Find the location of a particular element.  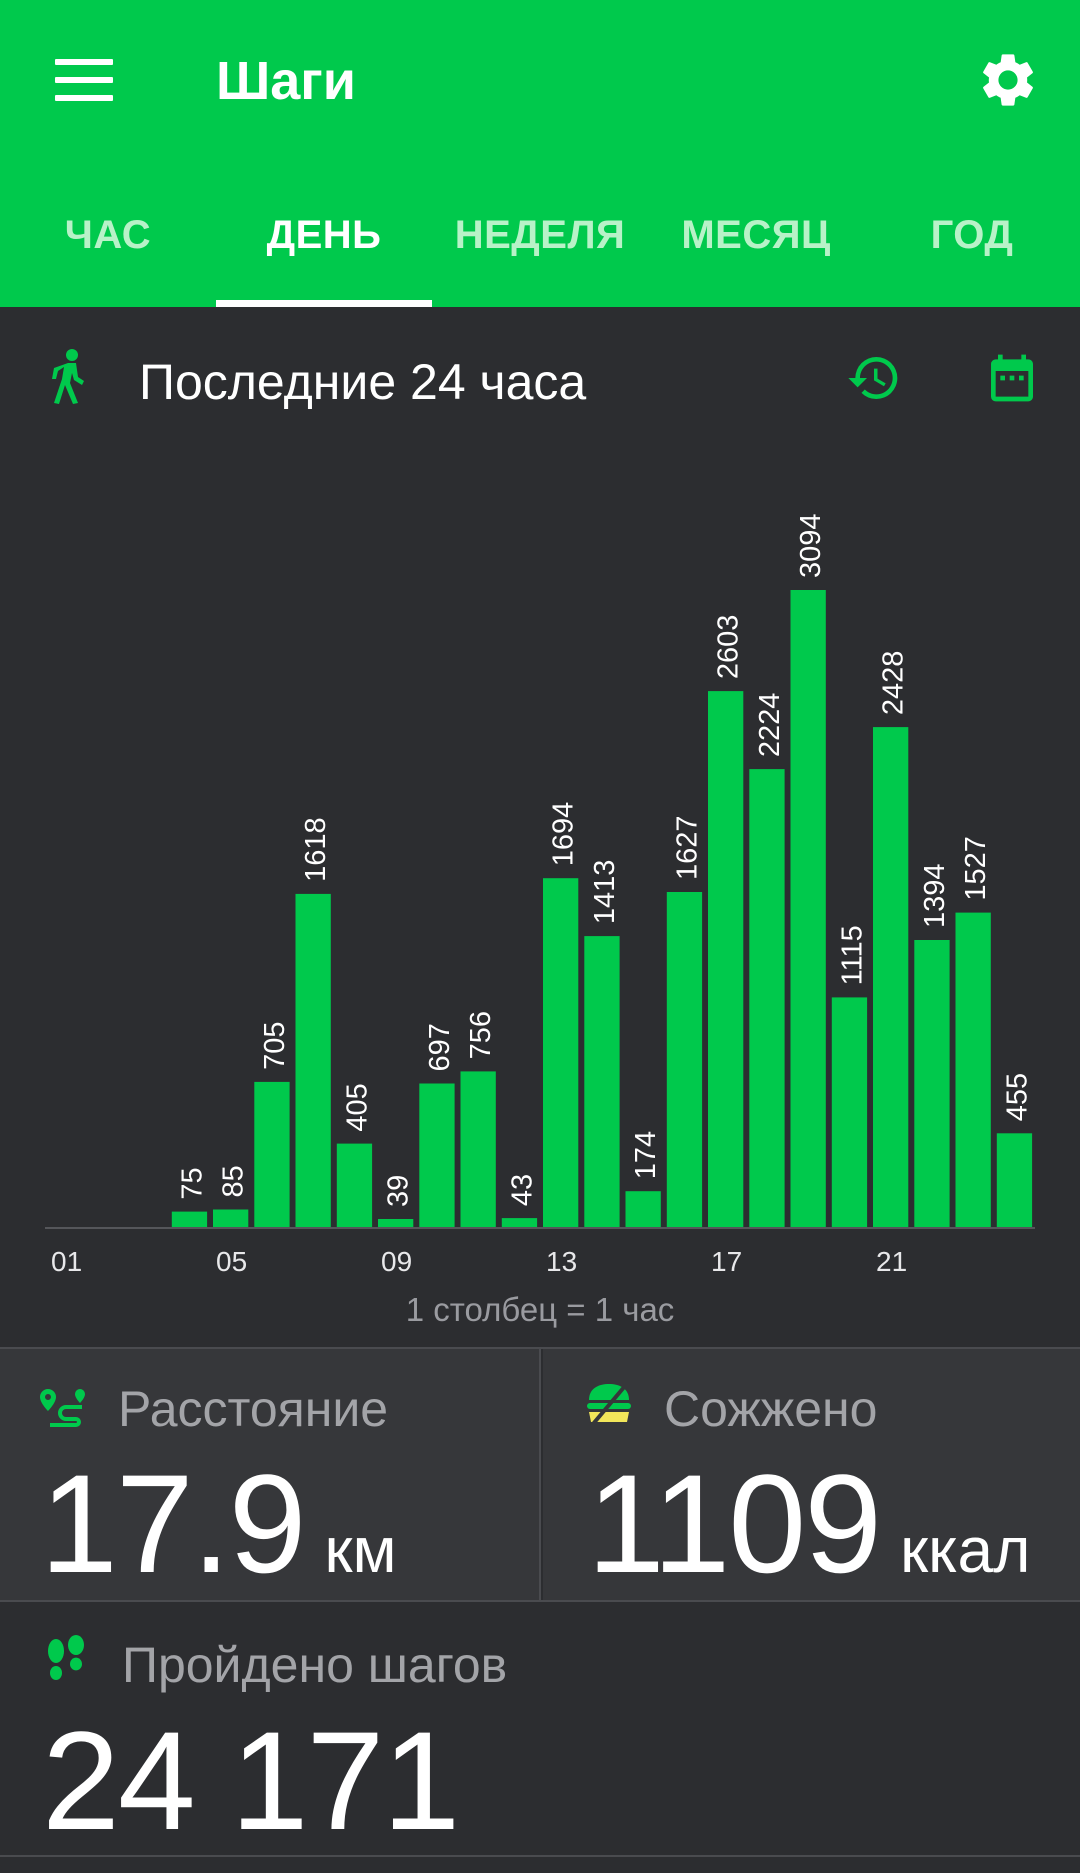

steps-label: Пройдено шагов is located at coordinates (315, 1665).